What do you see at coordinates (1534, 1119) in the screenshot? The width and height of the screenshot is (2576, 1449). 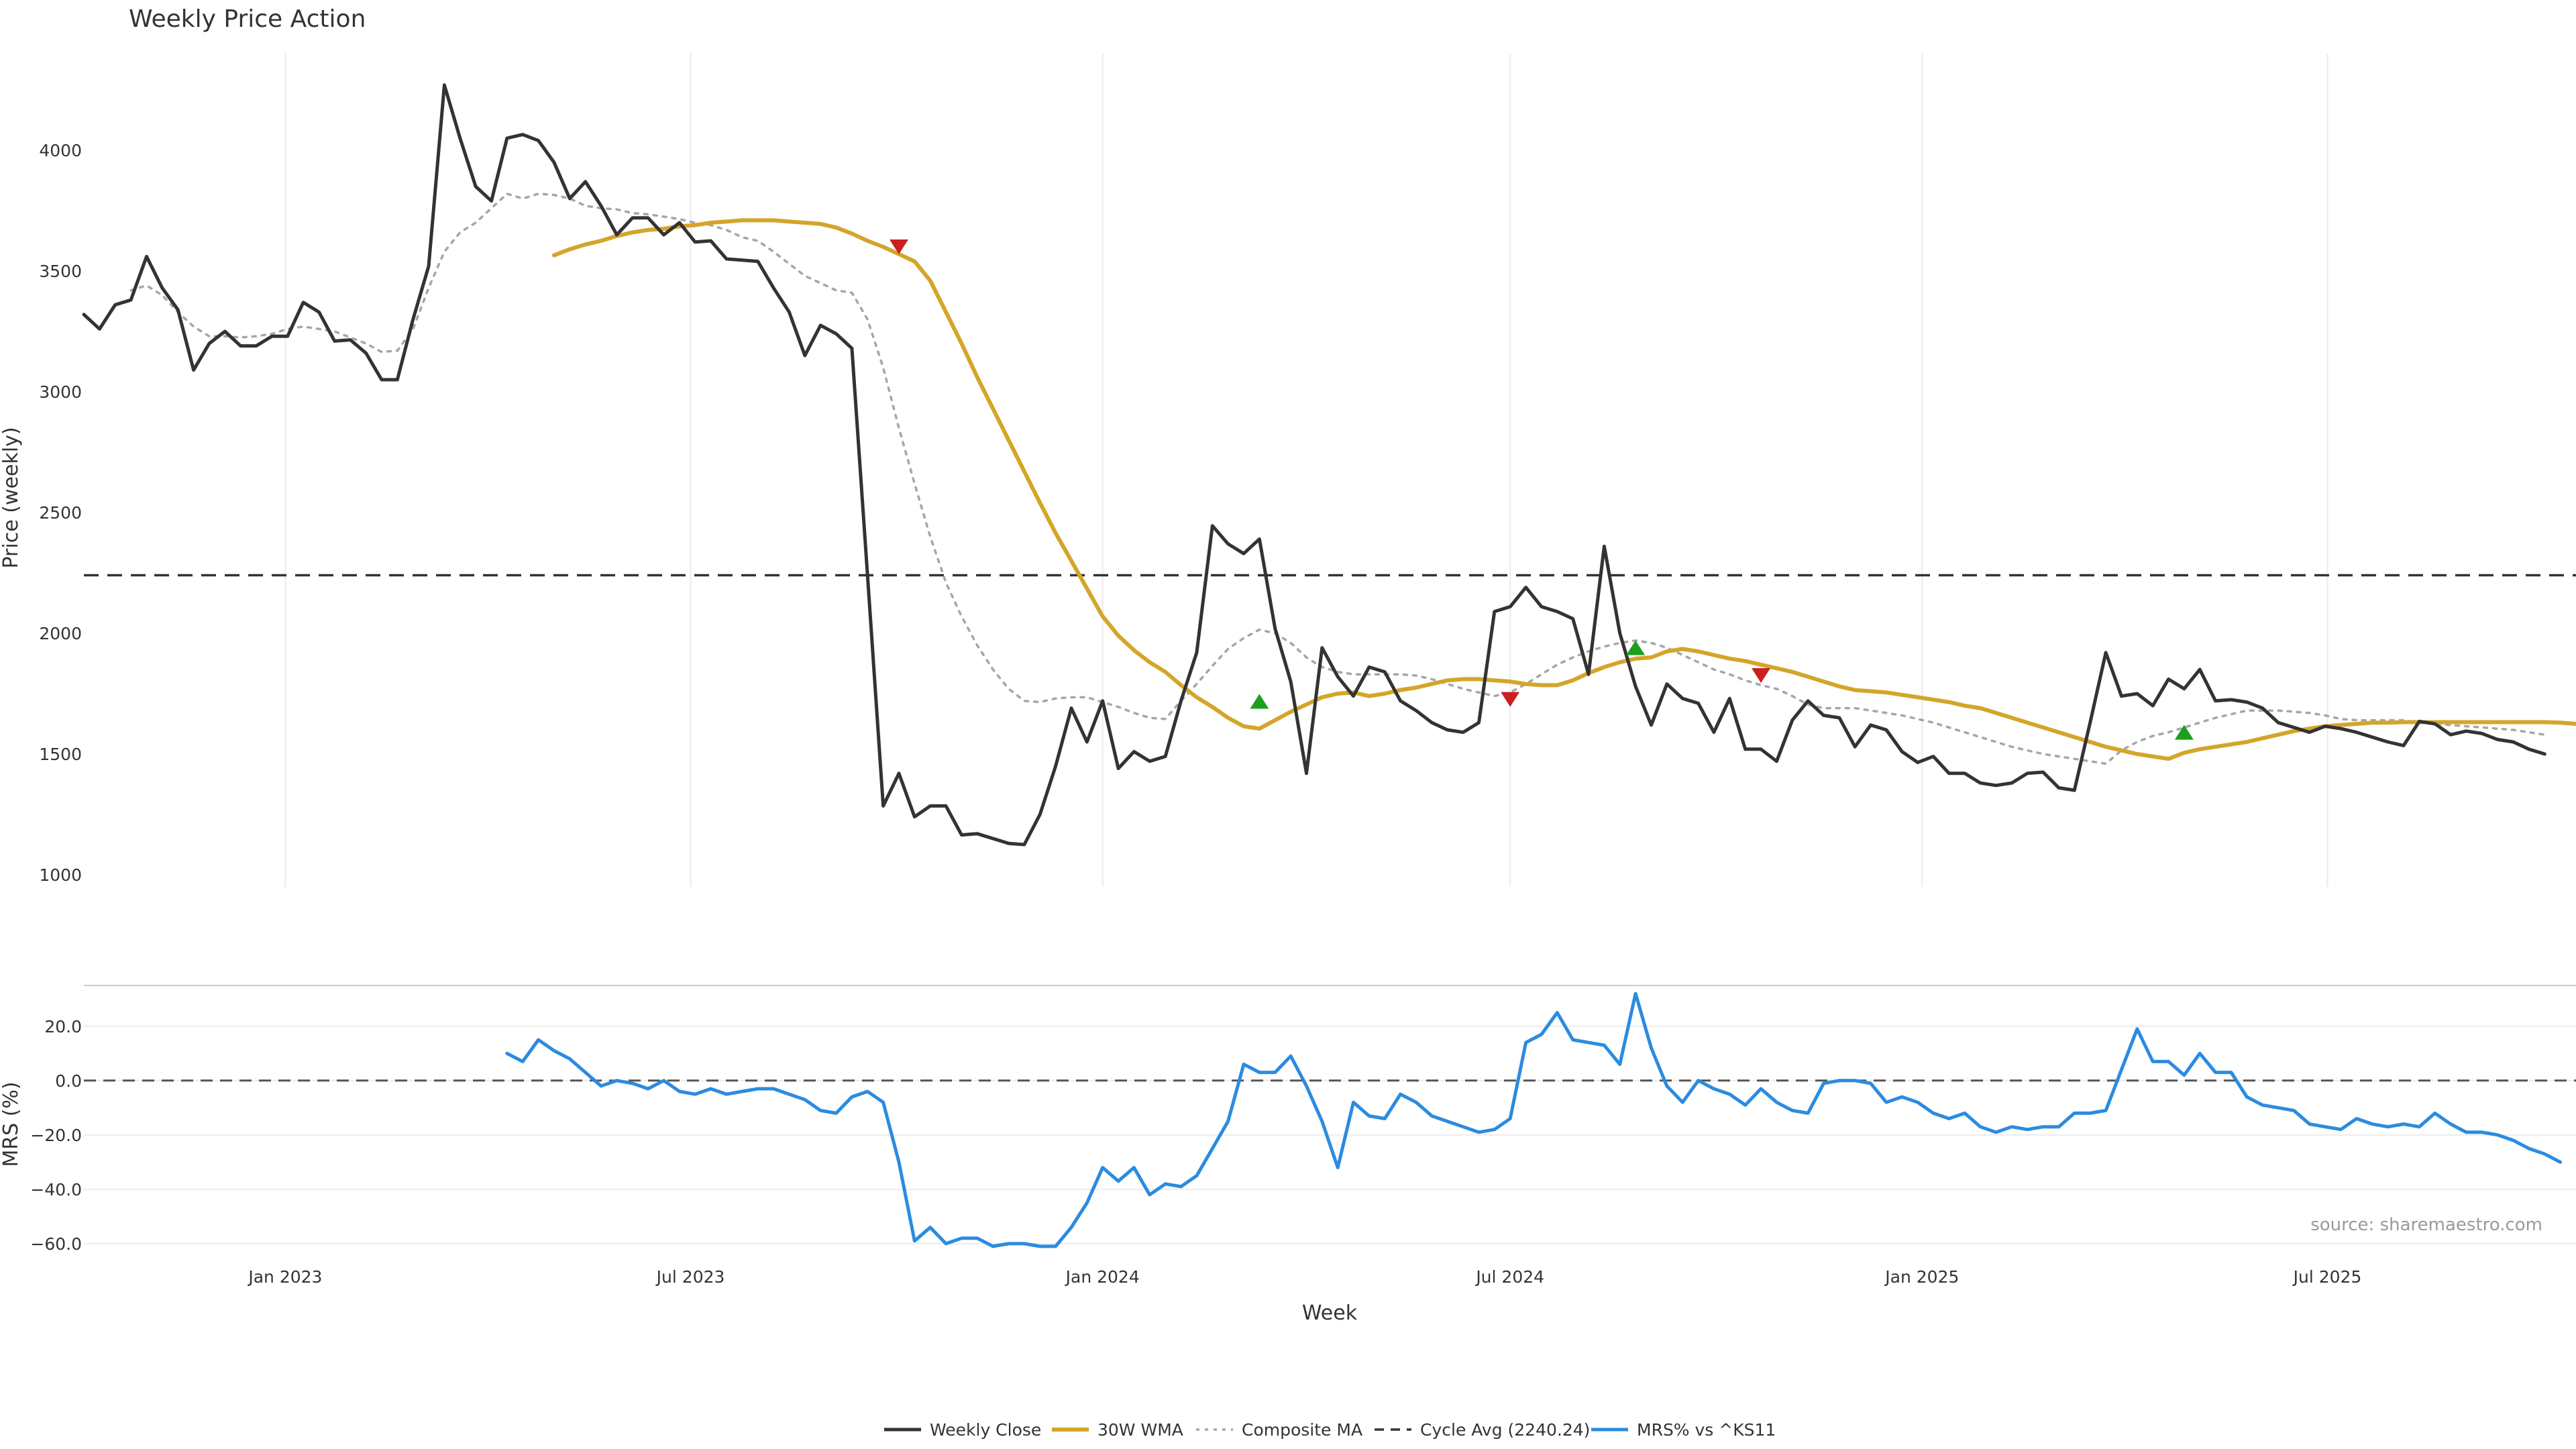 I see `series-mrs-vs-ks11` at bounding box center [1534, 1119].